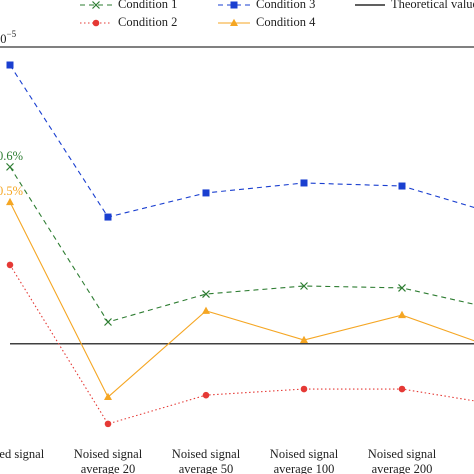 This screenshot has height=474, width=474. What do you see at coordinates (3, 39) in the screenshot?
I see `offset-base: 10` at bounding box center [3, 39].